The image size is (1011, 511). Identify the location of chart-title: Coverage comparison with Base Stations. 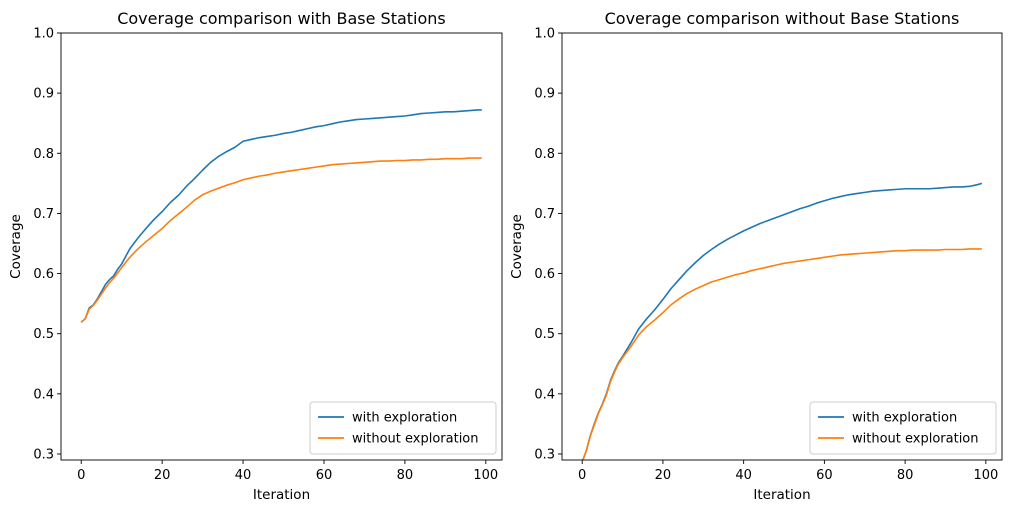
(281, 18).